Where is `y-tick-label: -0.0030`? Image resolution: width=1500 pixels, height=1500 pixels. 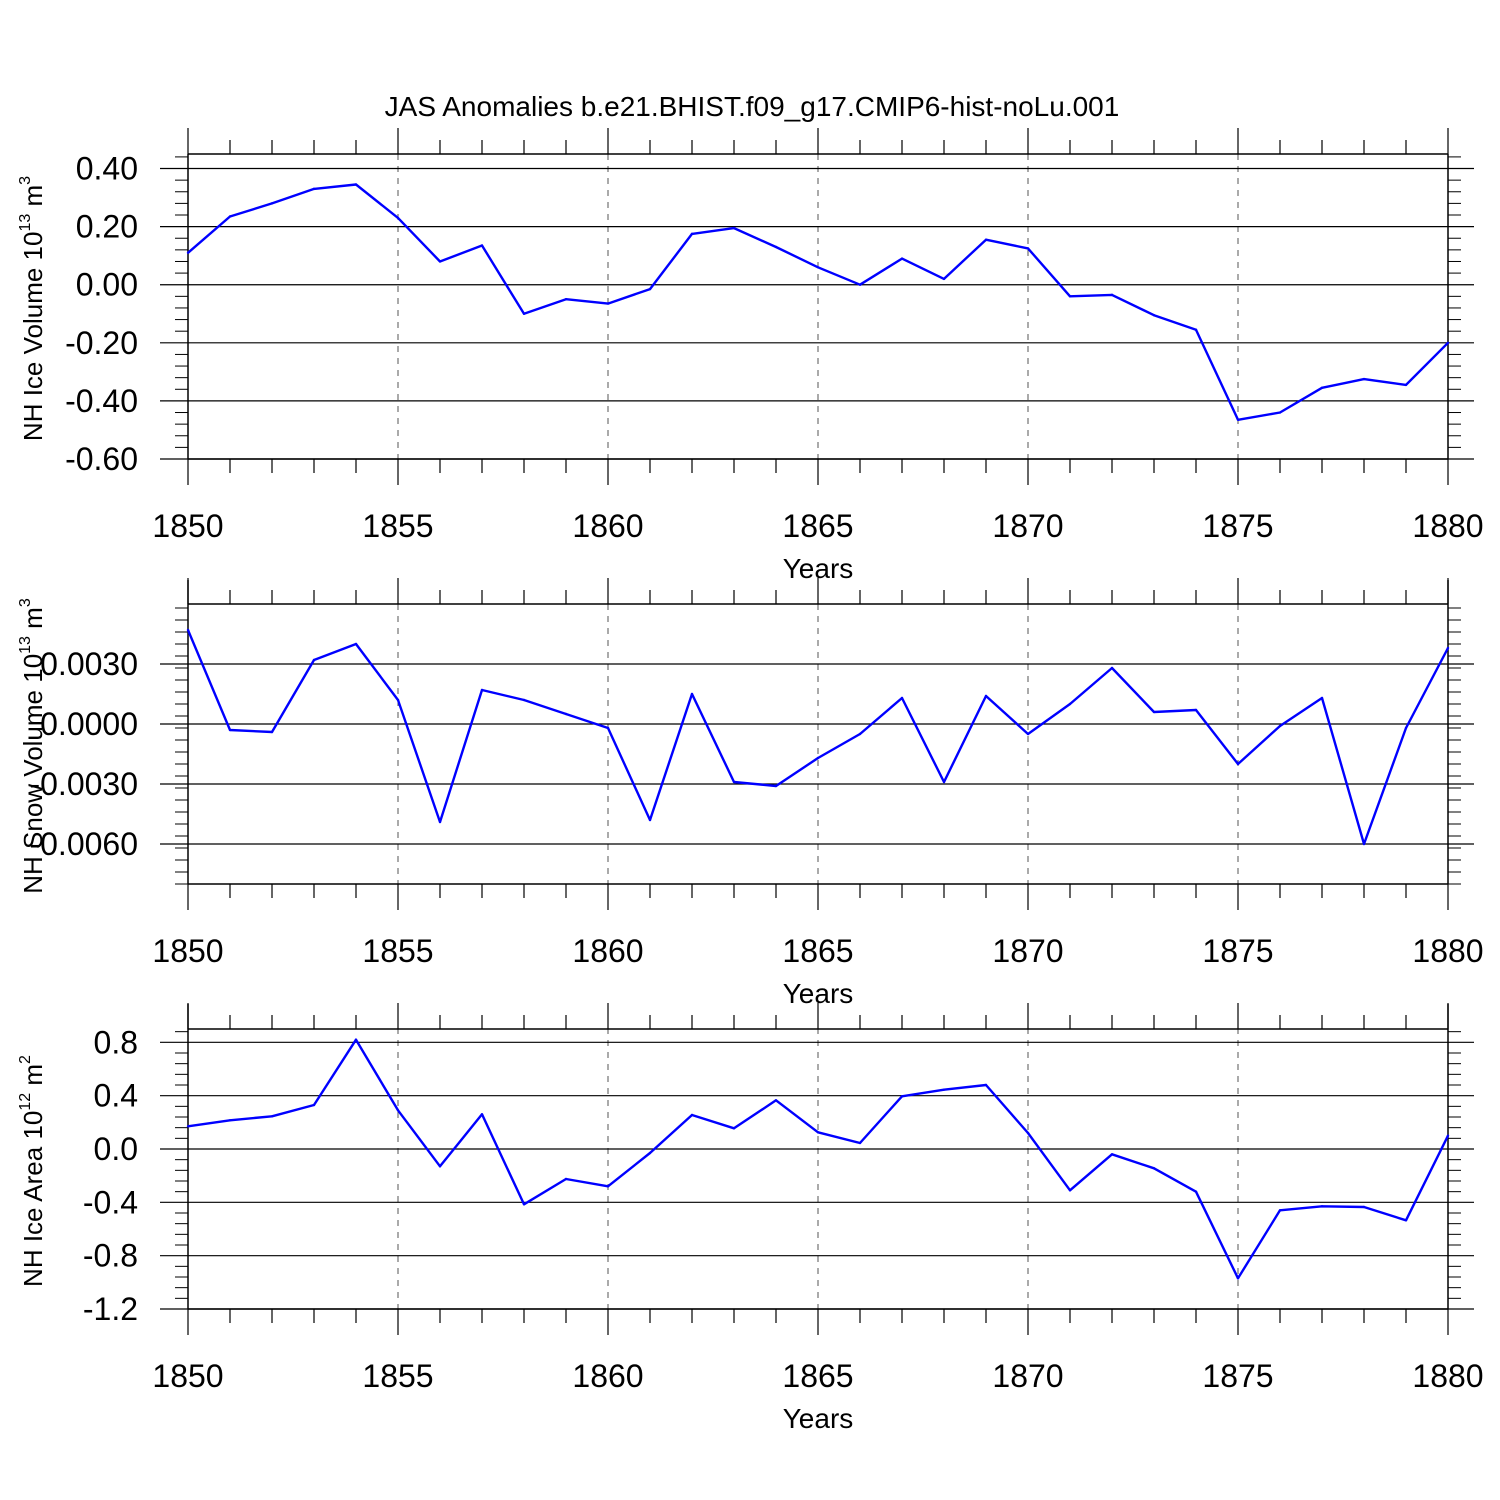 y-tick-label: -0.0030 is located at coordinates (83, 784).